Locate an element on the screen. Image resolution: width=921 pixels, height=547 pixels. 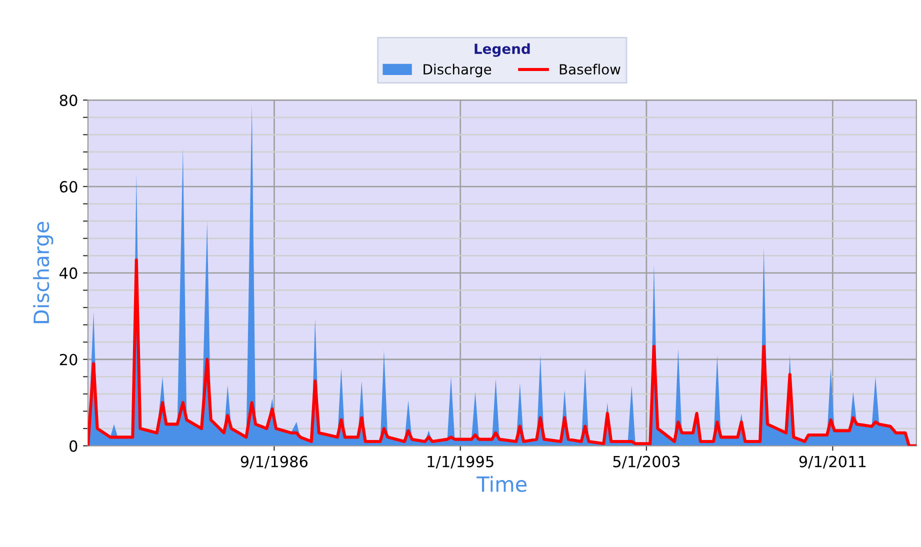
x-tick-label: 5/1/2003 is located at coordinates (646, 462).